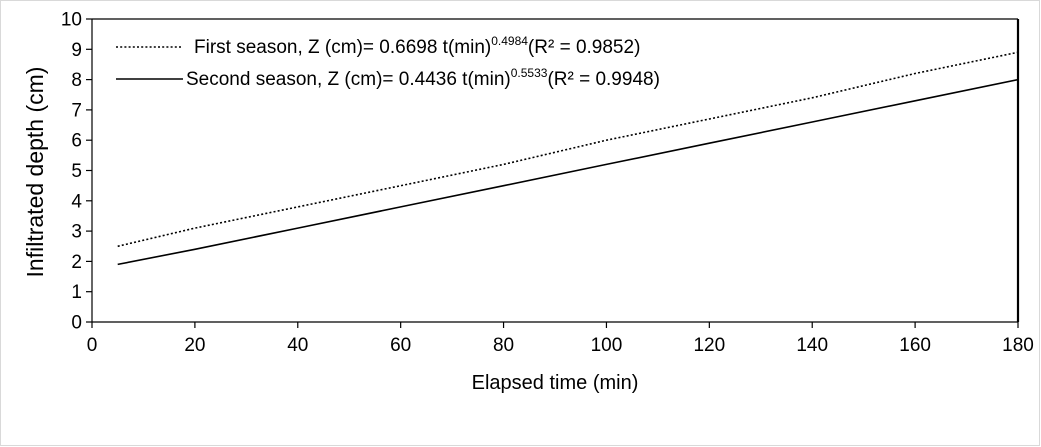 This screenshot has width=1041, height=447. I want to click on x-tick-label: 120, so click(709, 345).